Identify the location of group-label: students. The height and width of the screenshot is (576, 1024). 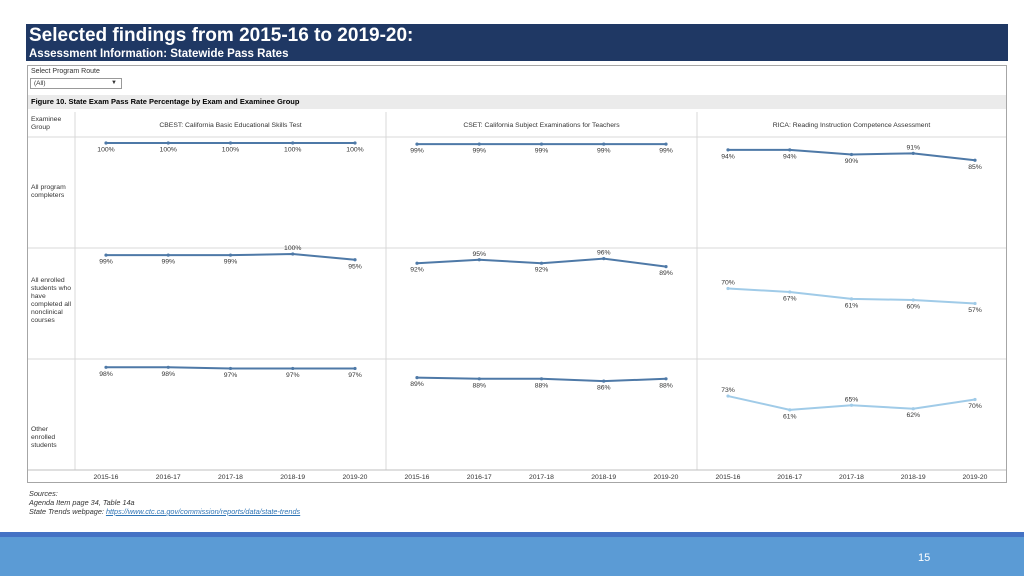
(44, 445).